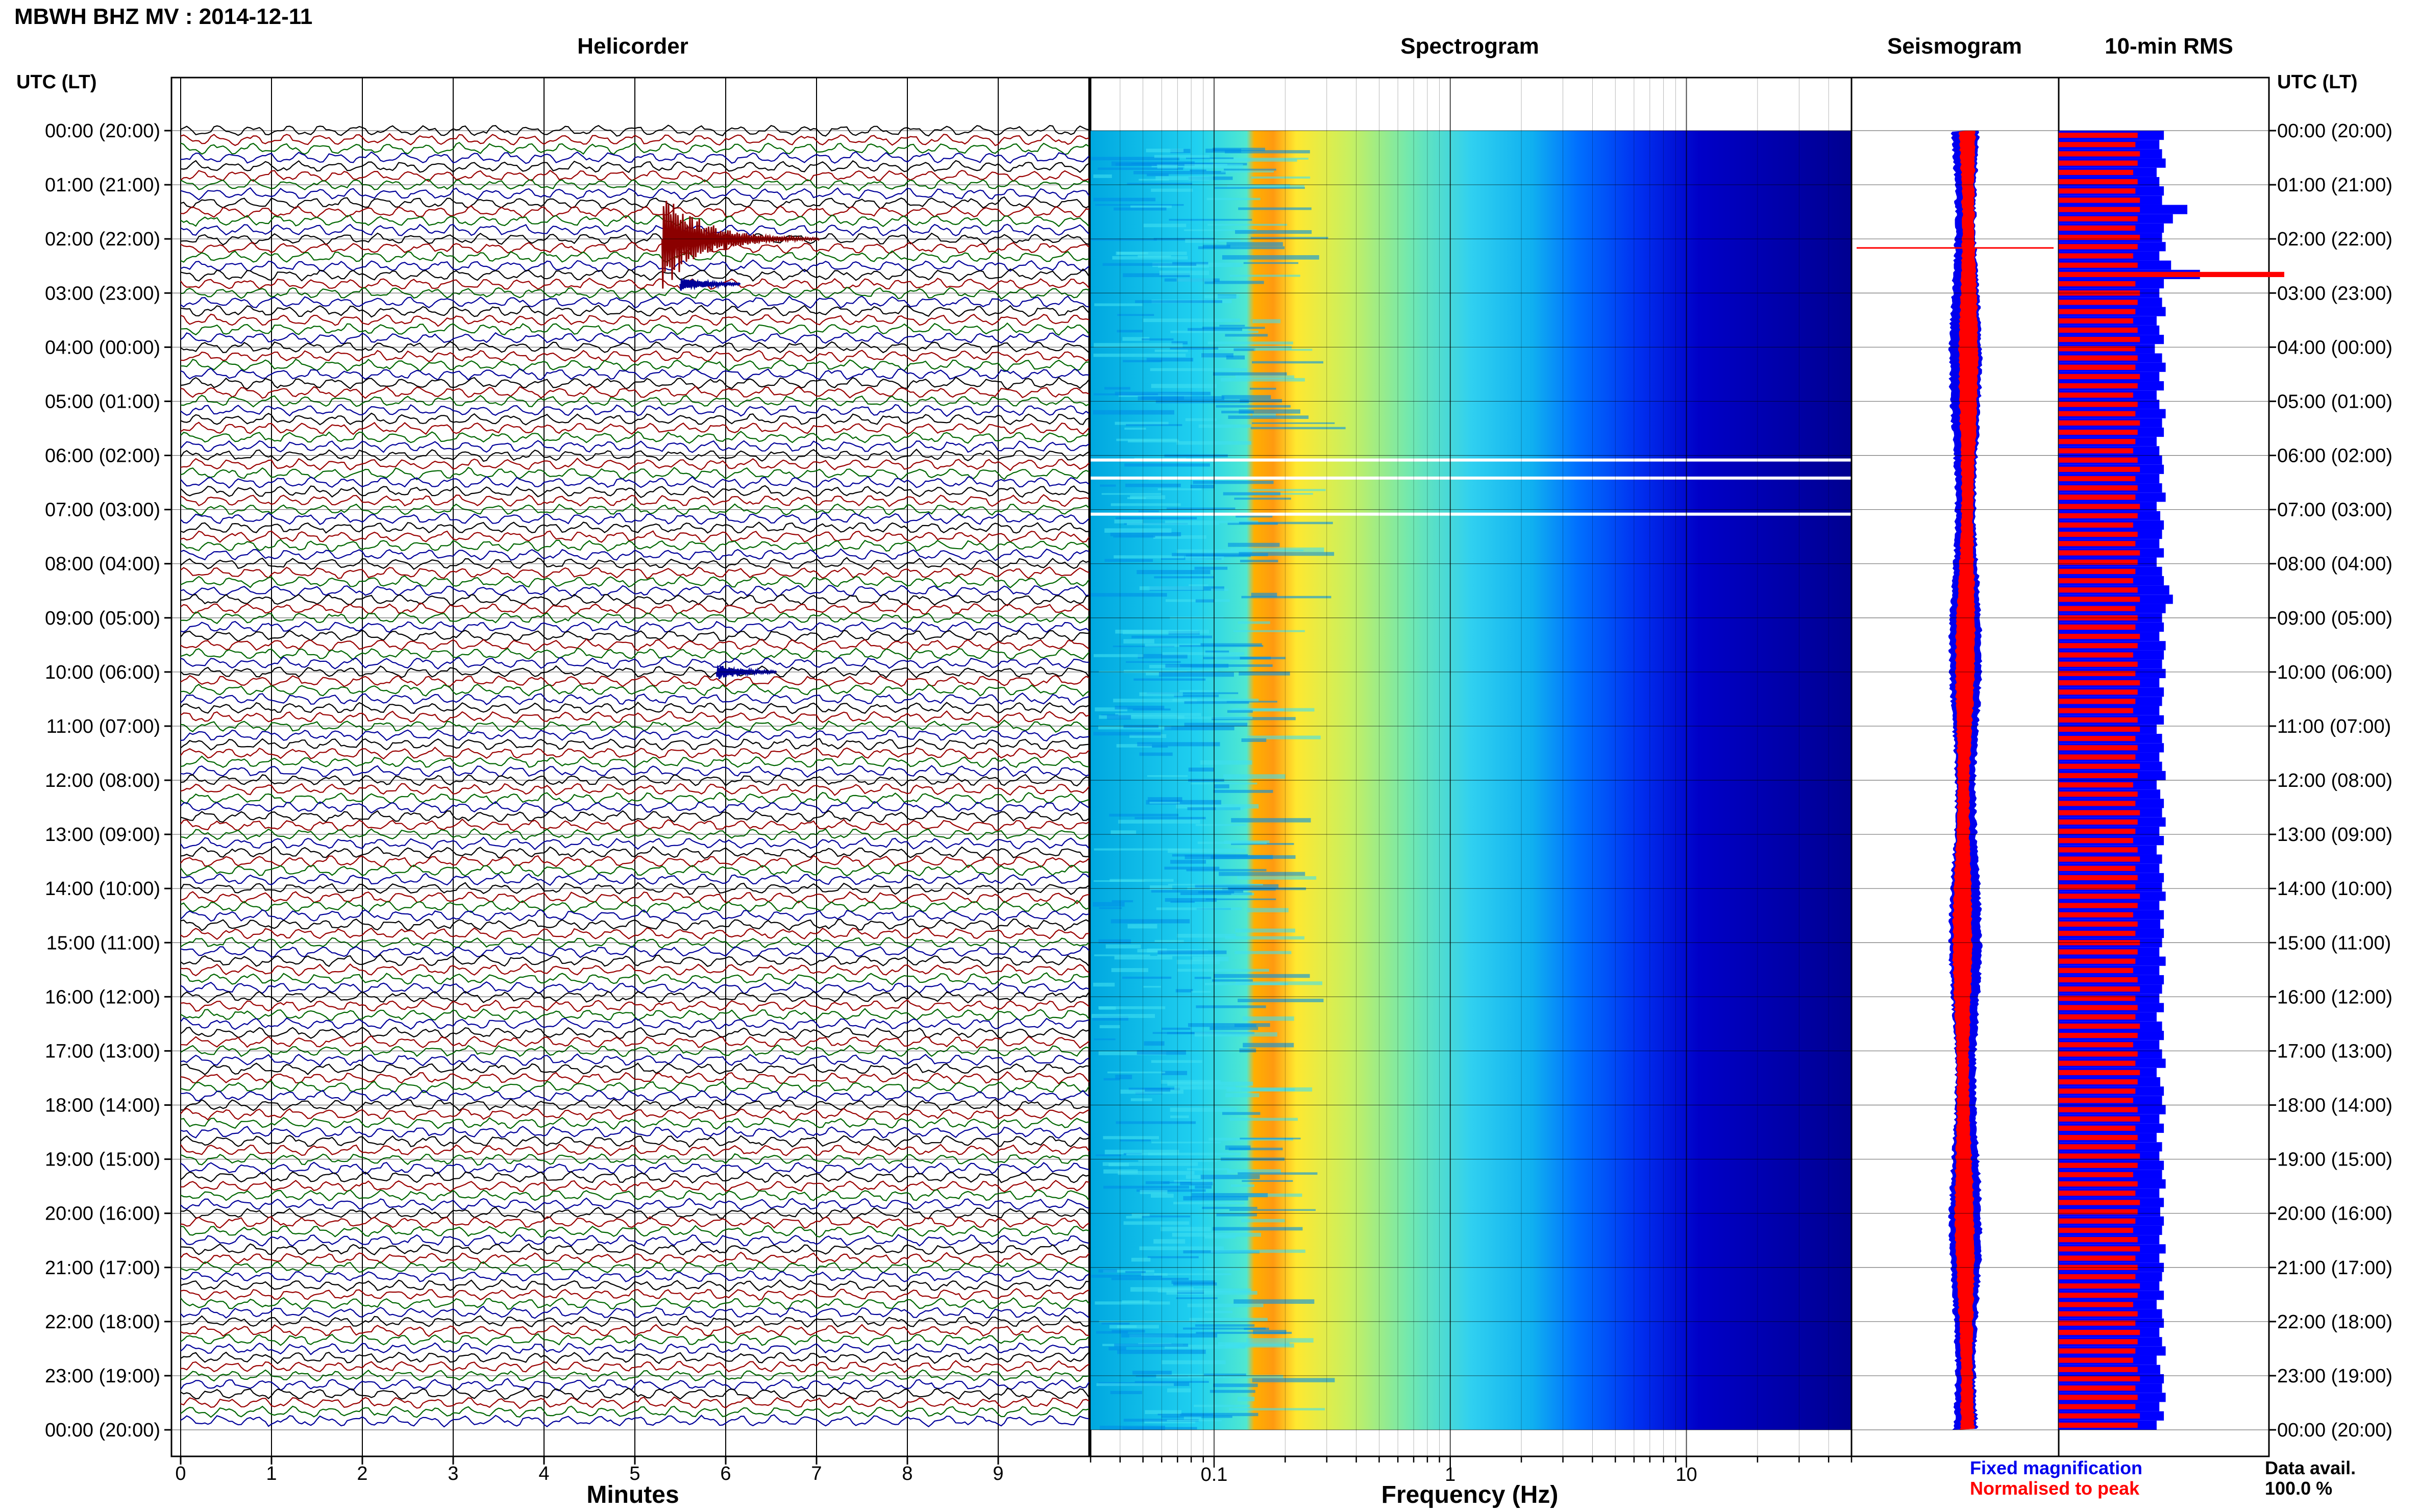 The width and height of the screenshot is (2419, 1512). I want to click on right-time-label: 14:00 (10:00), so click(2334, 889).